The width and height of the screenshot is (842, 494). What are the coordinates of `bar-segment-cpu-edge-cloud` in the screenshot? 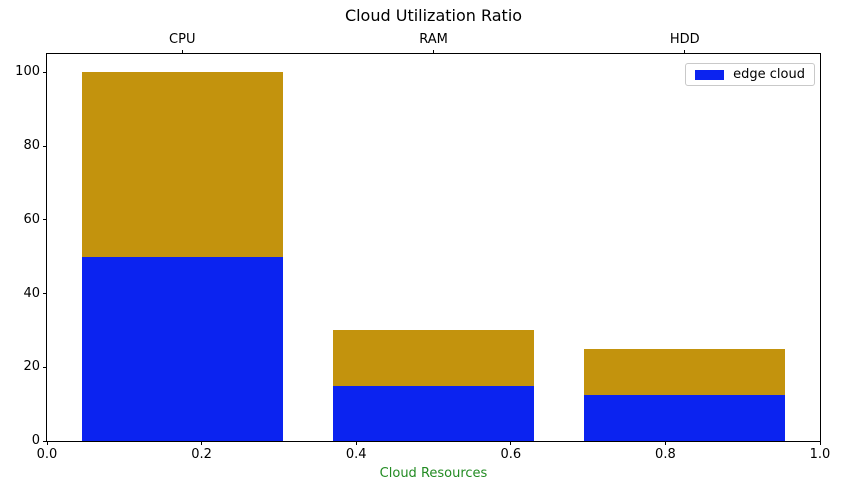 It's located at (182, 348).